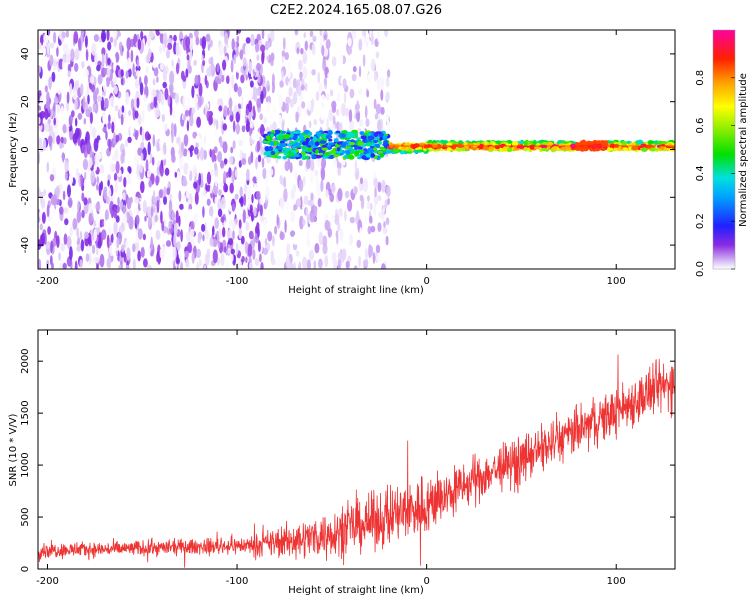  Describe the element at coordinates (426, 281) in the screenshot. I see `x-tick-label: 0` at that location.